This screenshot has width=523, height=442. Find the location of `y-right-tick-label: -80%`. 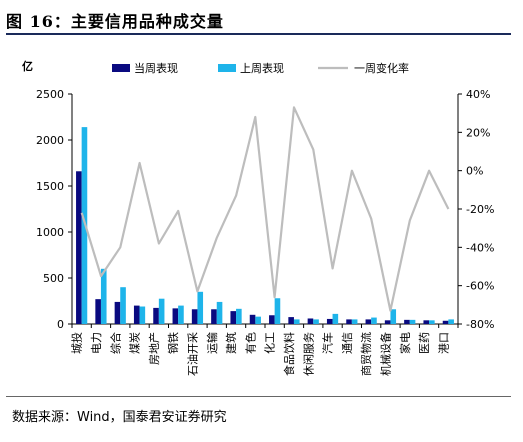

y-right-tick-label: -80% is located at coordinates (480, 324).